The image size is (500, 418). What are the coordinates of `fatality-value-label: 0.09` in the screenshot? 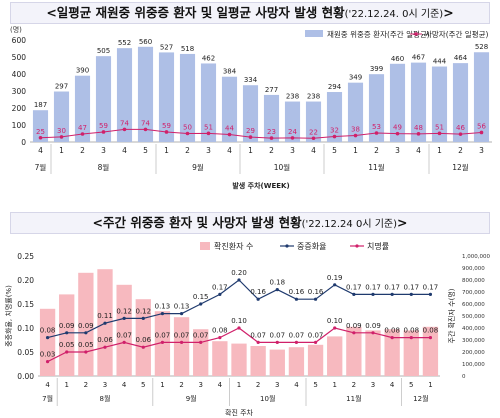 It's located at (354, 326).